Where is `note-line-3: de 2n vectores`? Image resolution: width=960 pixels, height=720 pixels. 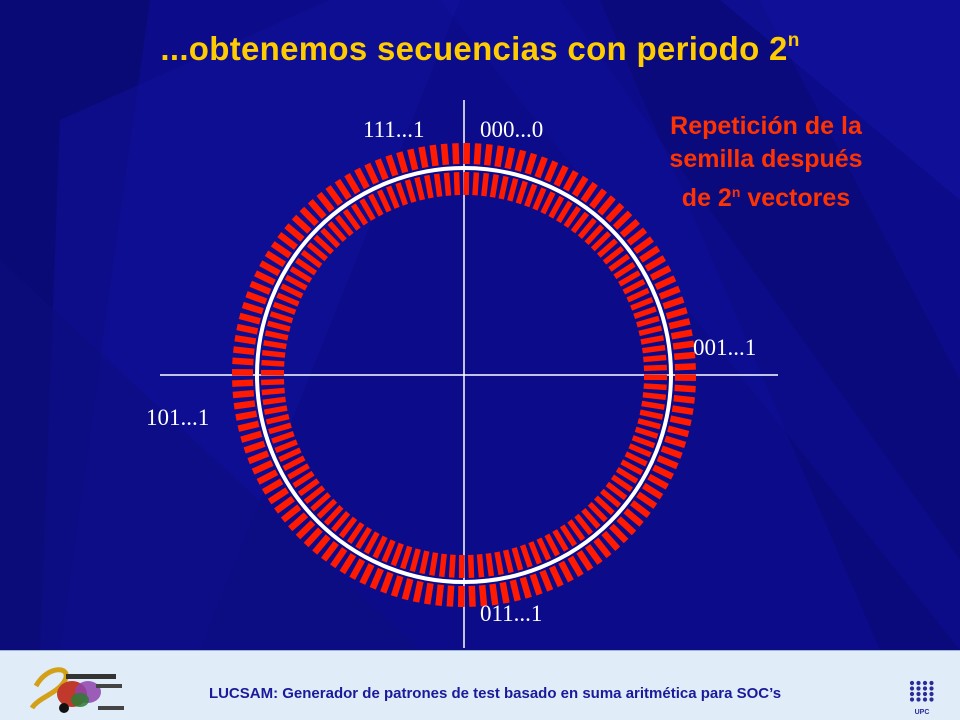 note-line-3: de 2n vectores is located at coordinates (766, 198).